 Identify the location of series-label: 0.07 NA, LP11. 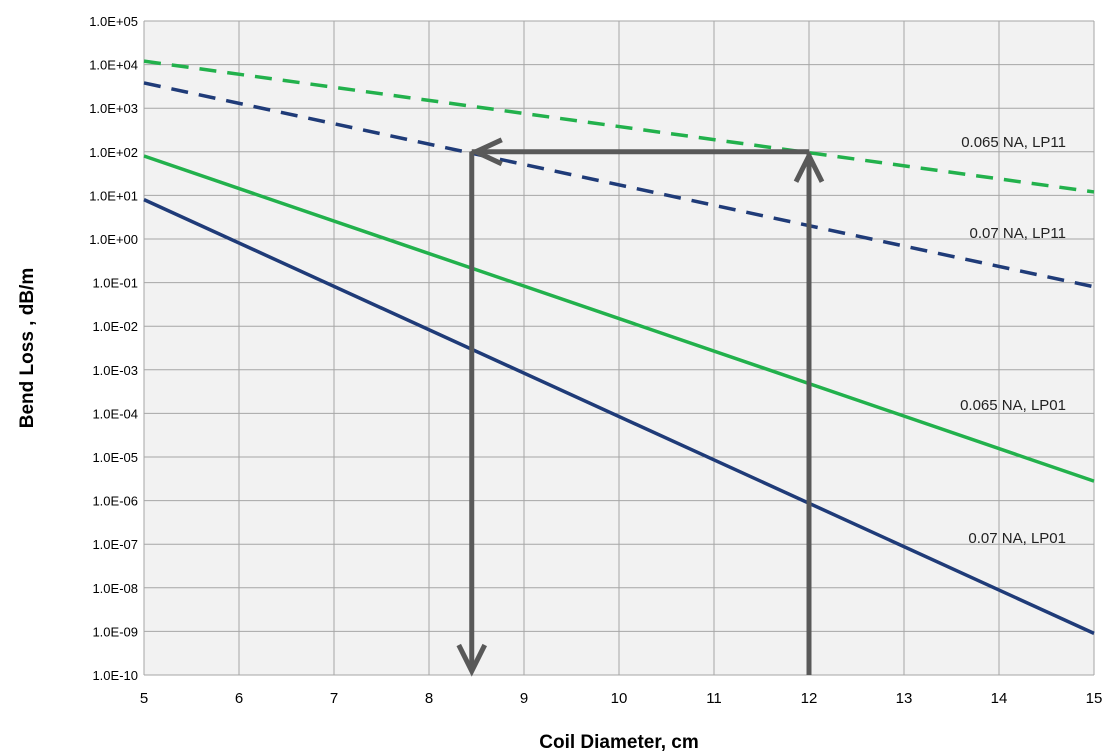
(1018, 233).